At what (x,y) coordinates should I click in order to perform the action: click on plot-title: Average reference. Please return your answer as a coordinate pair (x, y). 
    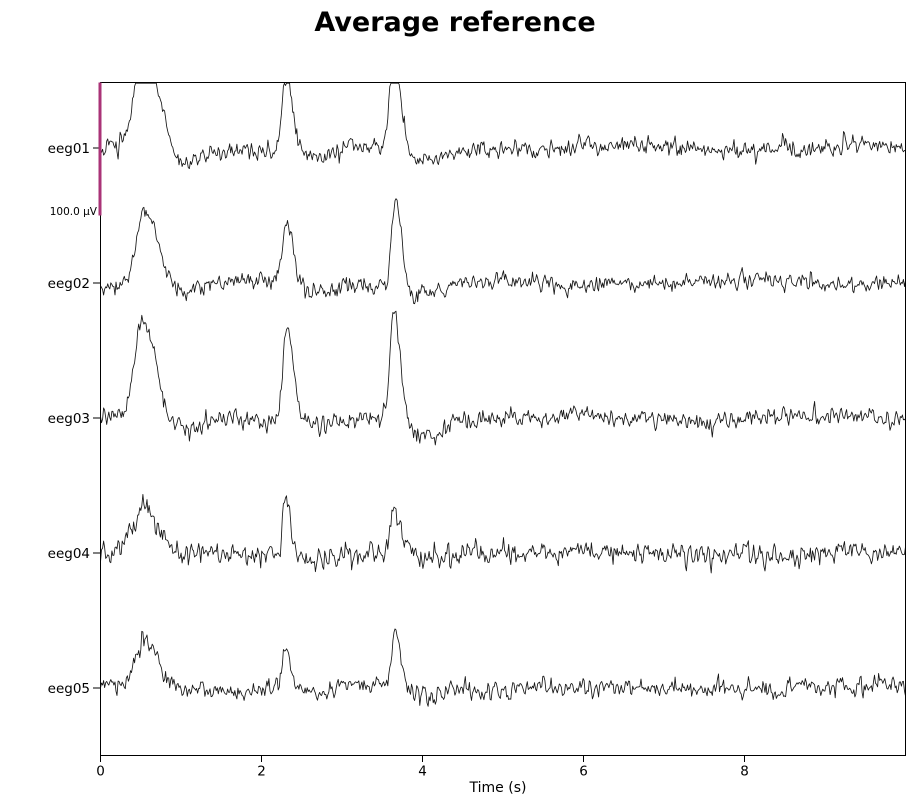
    Looking at the image, I should click on (454, 22).